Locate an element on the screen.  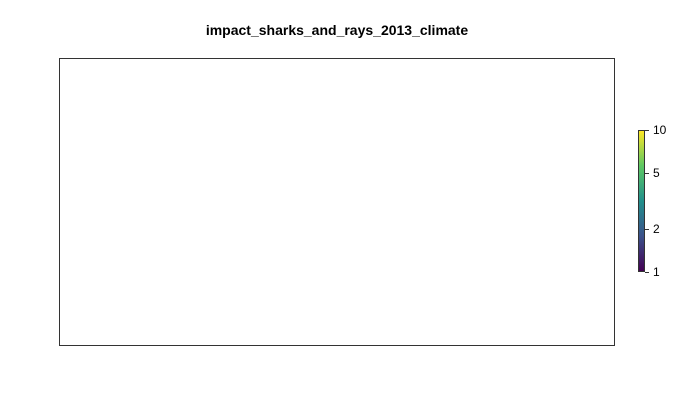
legend-tick-label: 5 is located at coordinates (656, 173).